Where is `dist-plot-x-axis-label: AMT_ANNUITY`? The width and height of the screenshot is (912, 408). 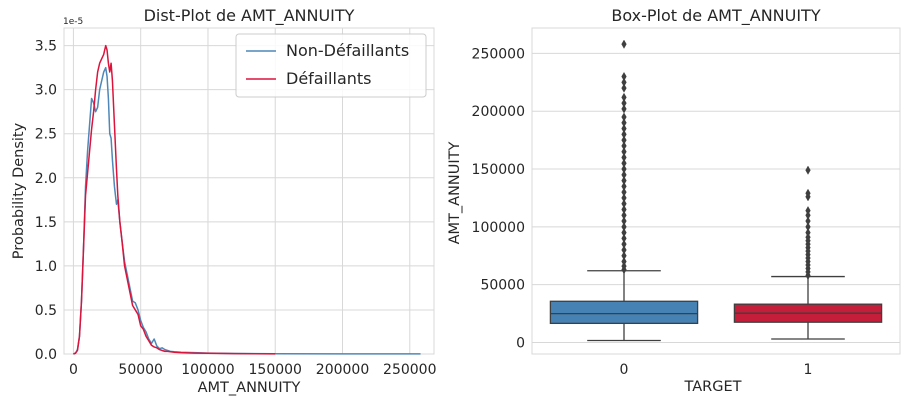 dist-plot-x-axis-label: AMT_ANNUITY is located at coordinates (249, 388).